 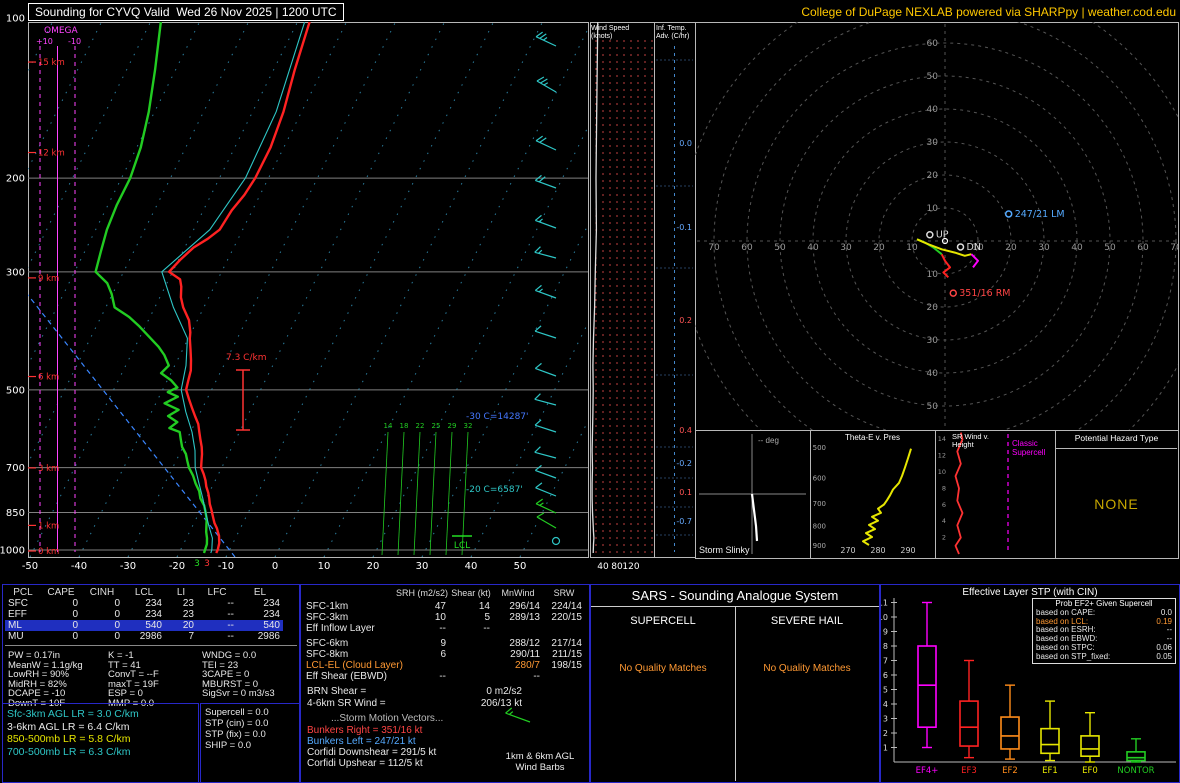 I want to click on hodo-marker, so click(x=953, y=293).